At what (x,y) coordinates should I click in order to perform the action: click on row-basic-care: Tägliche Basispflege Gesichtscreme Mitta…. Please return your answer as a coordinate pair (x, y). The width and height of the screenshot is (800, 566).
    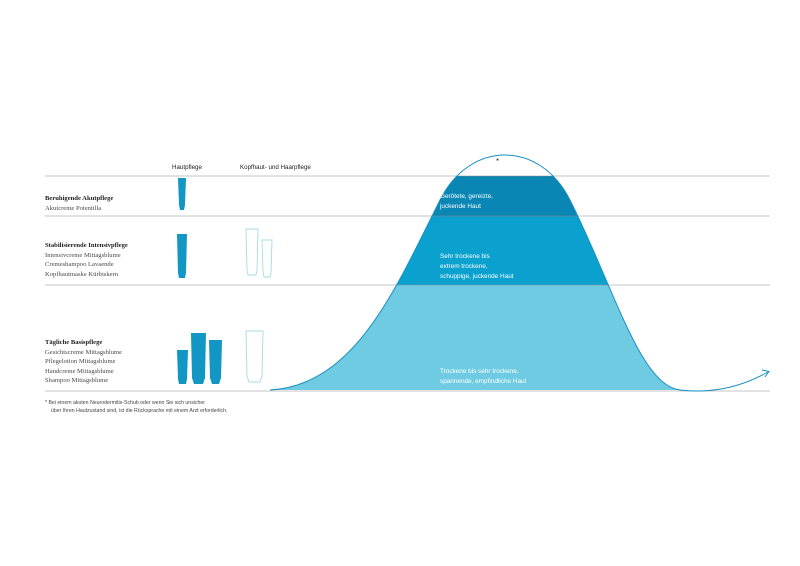
    Looking at the image, I should click on (83, 362).